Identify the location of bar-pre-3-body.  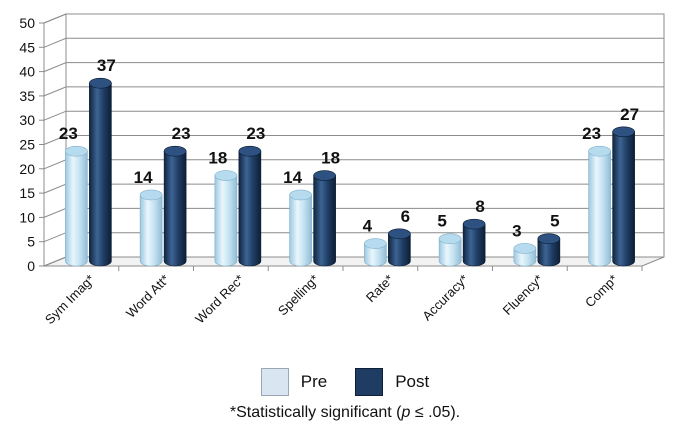
(300, 230).